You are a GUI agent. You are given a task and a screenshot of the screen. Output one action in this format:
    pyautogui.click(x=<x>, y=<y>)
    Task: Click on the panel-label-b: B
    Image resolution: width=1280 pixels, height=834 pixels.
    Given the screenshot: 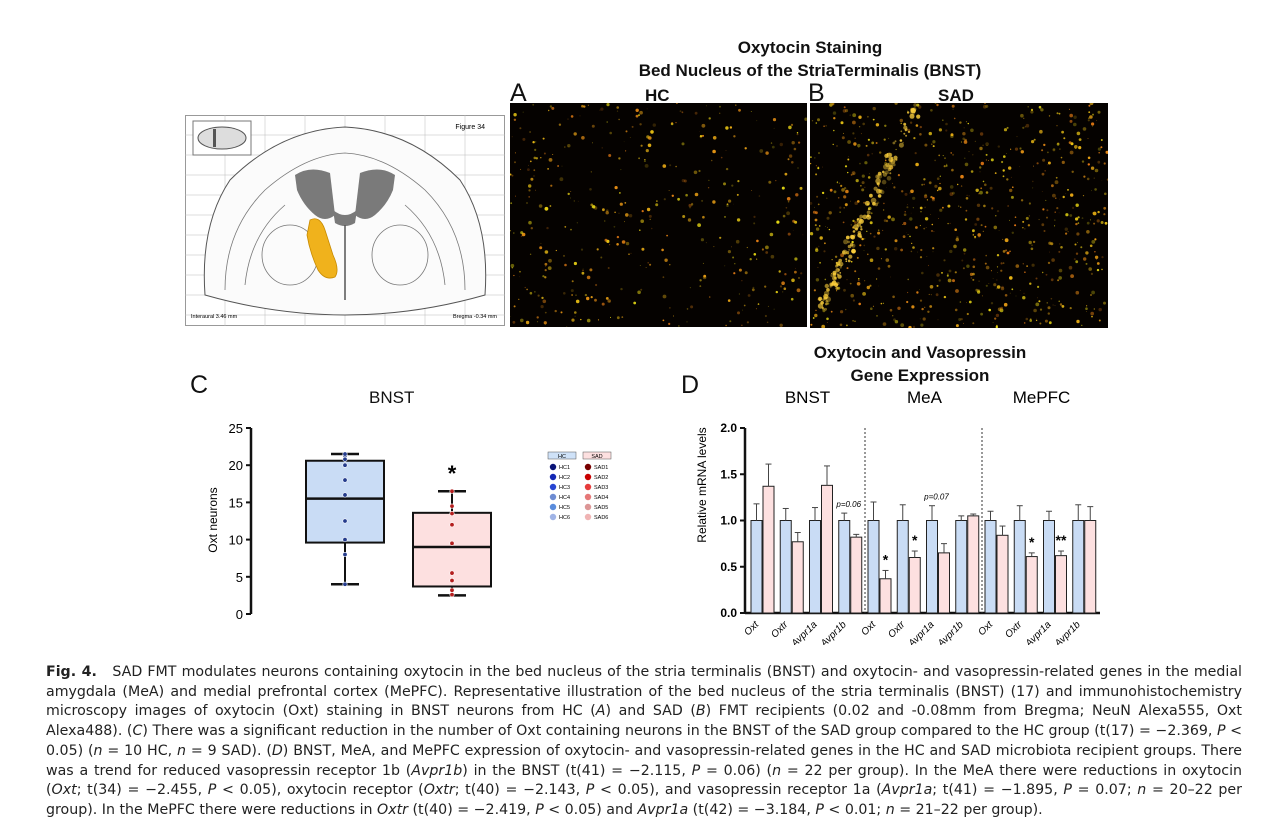 What is the action you would take?
    pyautogui.click(x=816, y=93)
    